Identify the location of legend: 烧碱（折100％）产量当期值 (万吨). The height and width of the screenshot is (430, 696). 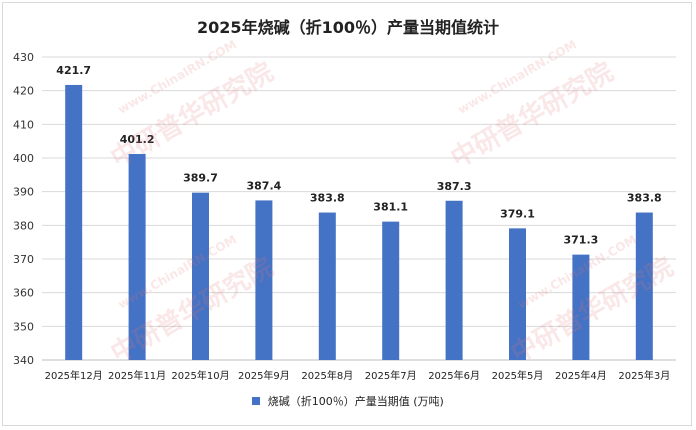
(348, 401).